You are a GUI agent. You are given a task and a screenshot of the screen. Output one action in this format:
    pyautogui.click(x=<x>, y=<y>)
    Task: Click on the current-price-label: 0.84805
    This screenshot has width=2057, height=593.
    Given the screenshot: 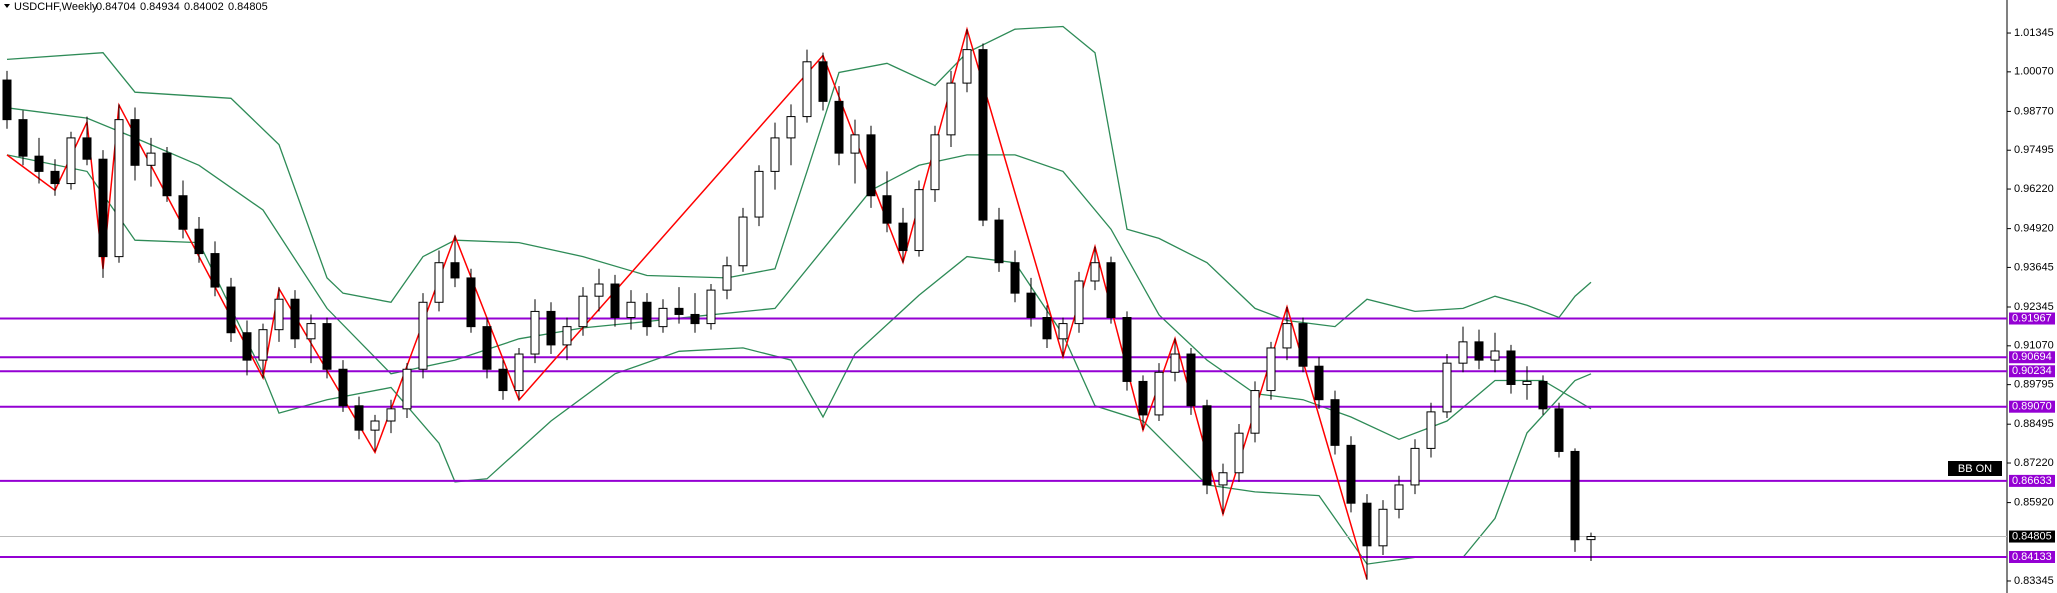 What is the action you would take?
    pyautogui.click(x=2032, y=536)
    